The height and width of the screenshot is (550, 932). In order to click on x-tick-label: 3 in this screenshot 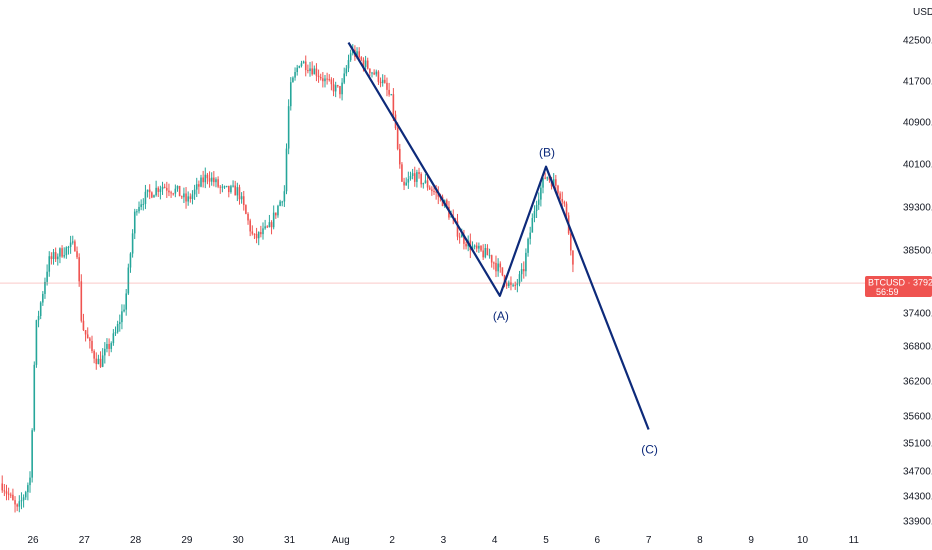, I will do `click(444, 540)`.